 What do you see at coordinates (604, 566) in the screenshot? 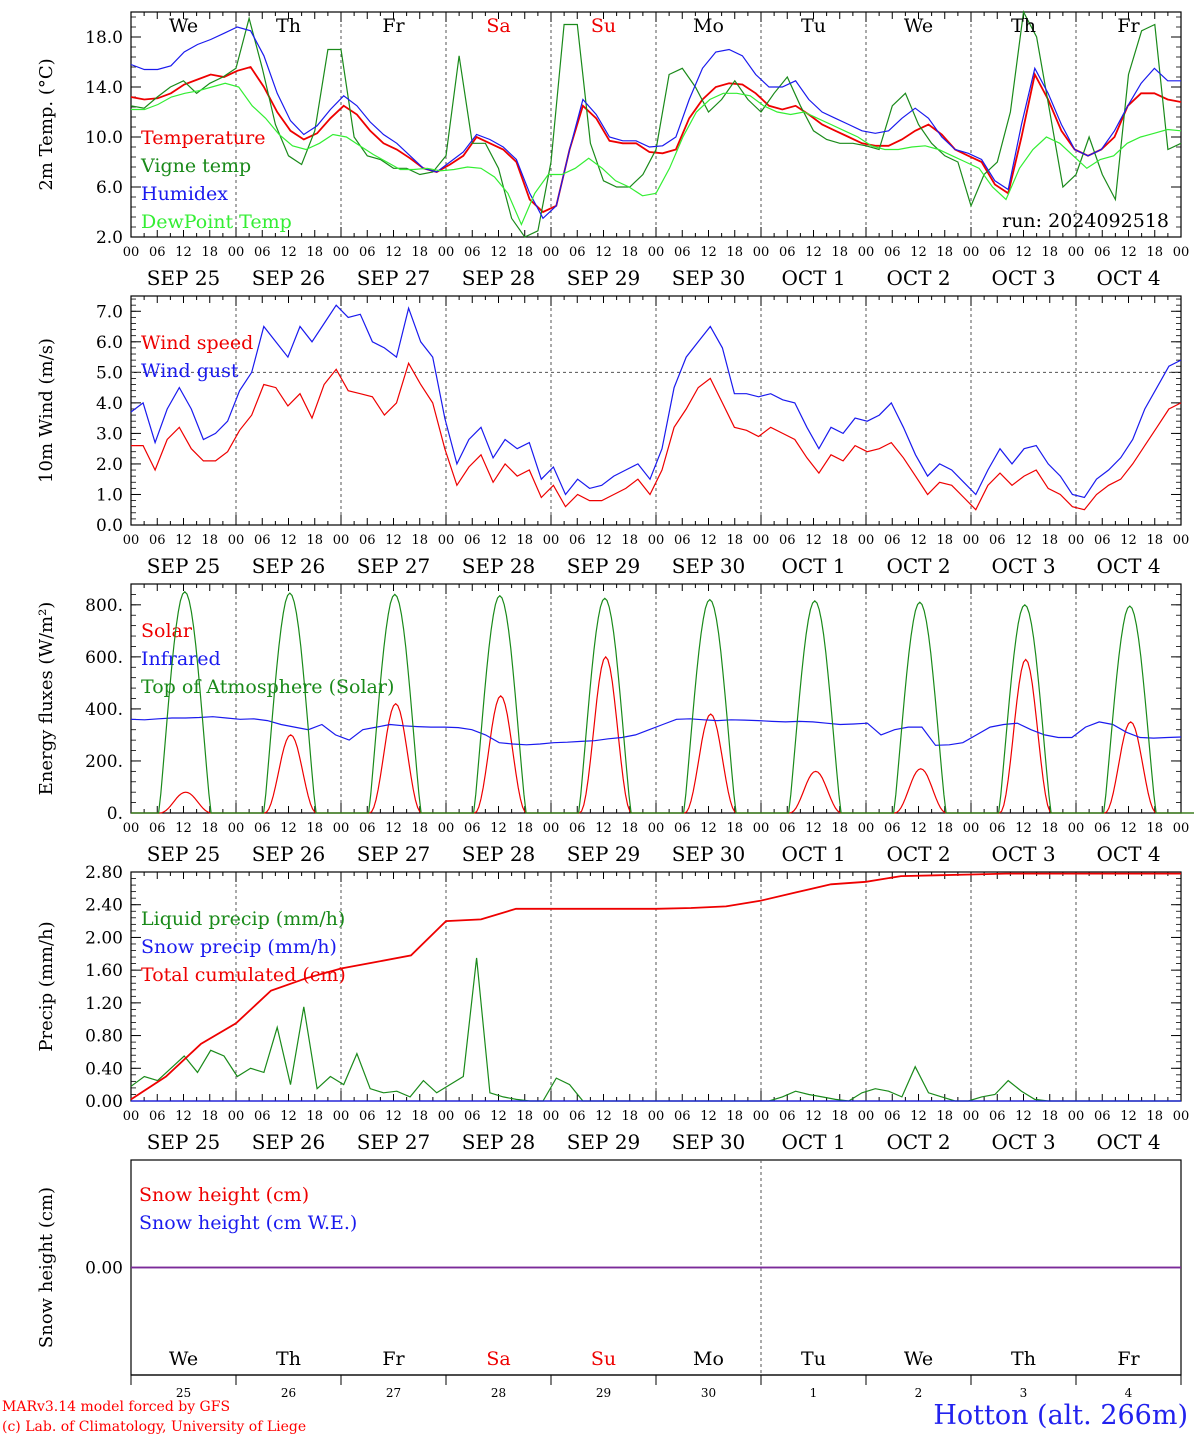
I see `wind-date-label: SEP 29` at bounding box center [604, 566].